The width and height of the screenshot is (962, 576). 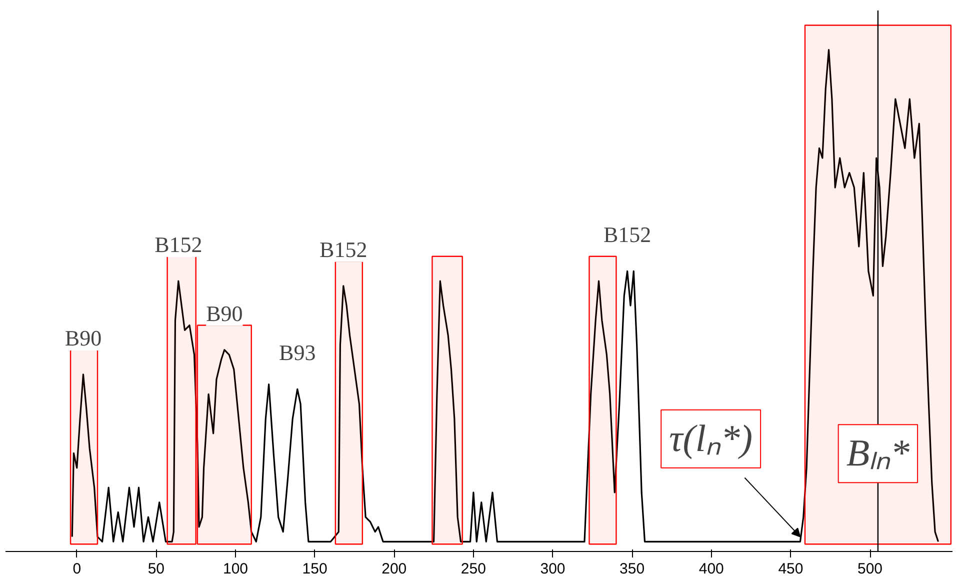 I want to click on annotation: Bₗₙ*, so click(x=878, y=453).